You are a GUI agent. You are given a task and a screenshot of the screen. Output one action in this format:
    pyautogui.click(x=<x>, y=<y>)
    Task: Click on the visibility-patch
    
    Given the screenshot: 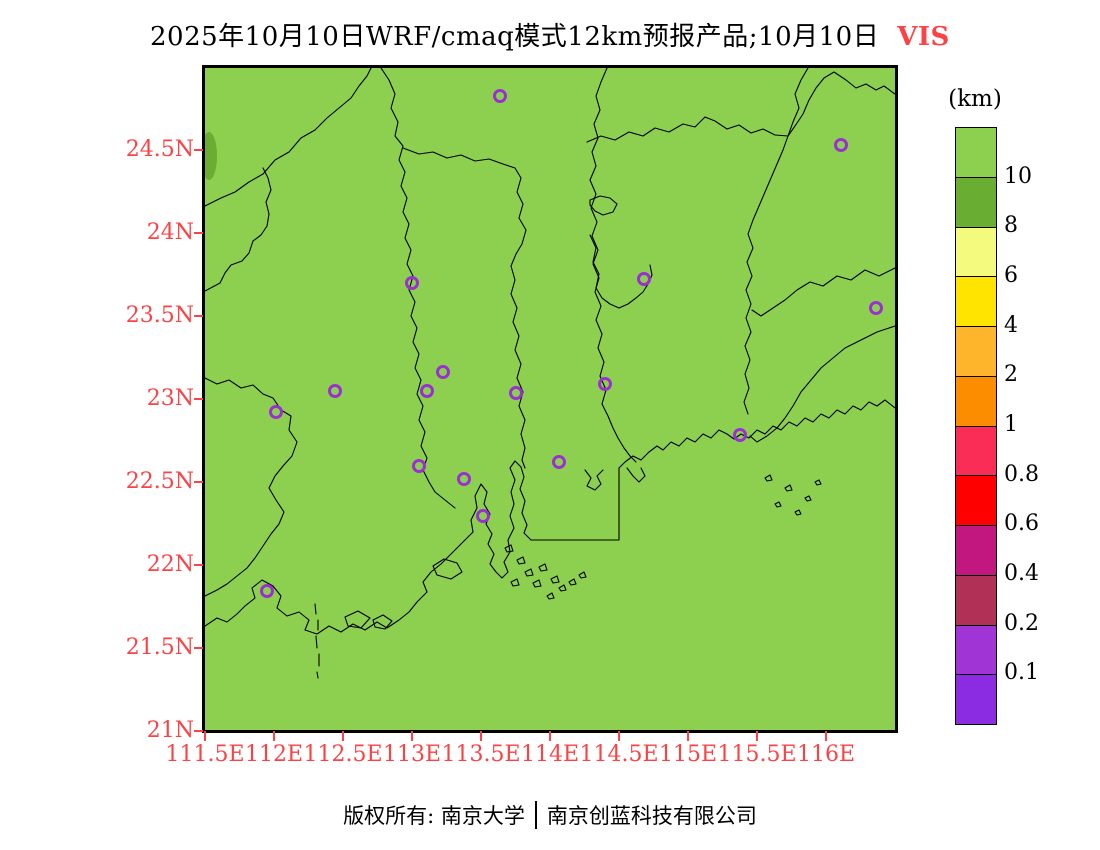 What is the action you would take?
    pyautogui.click(x=211, y=156)
    